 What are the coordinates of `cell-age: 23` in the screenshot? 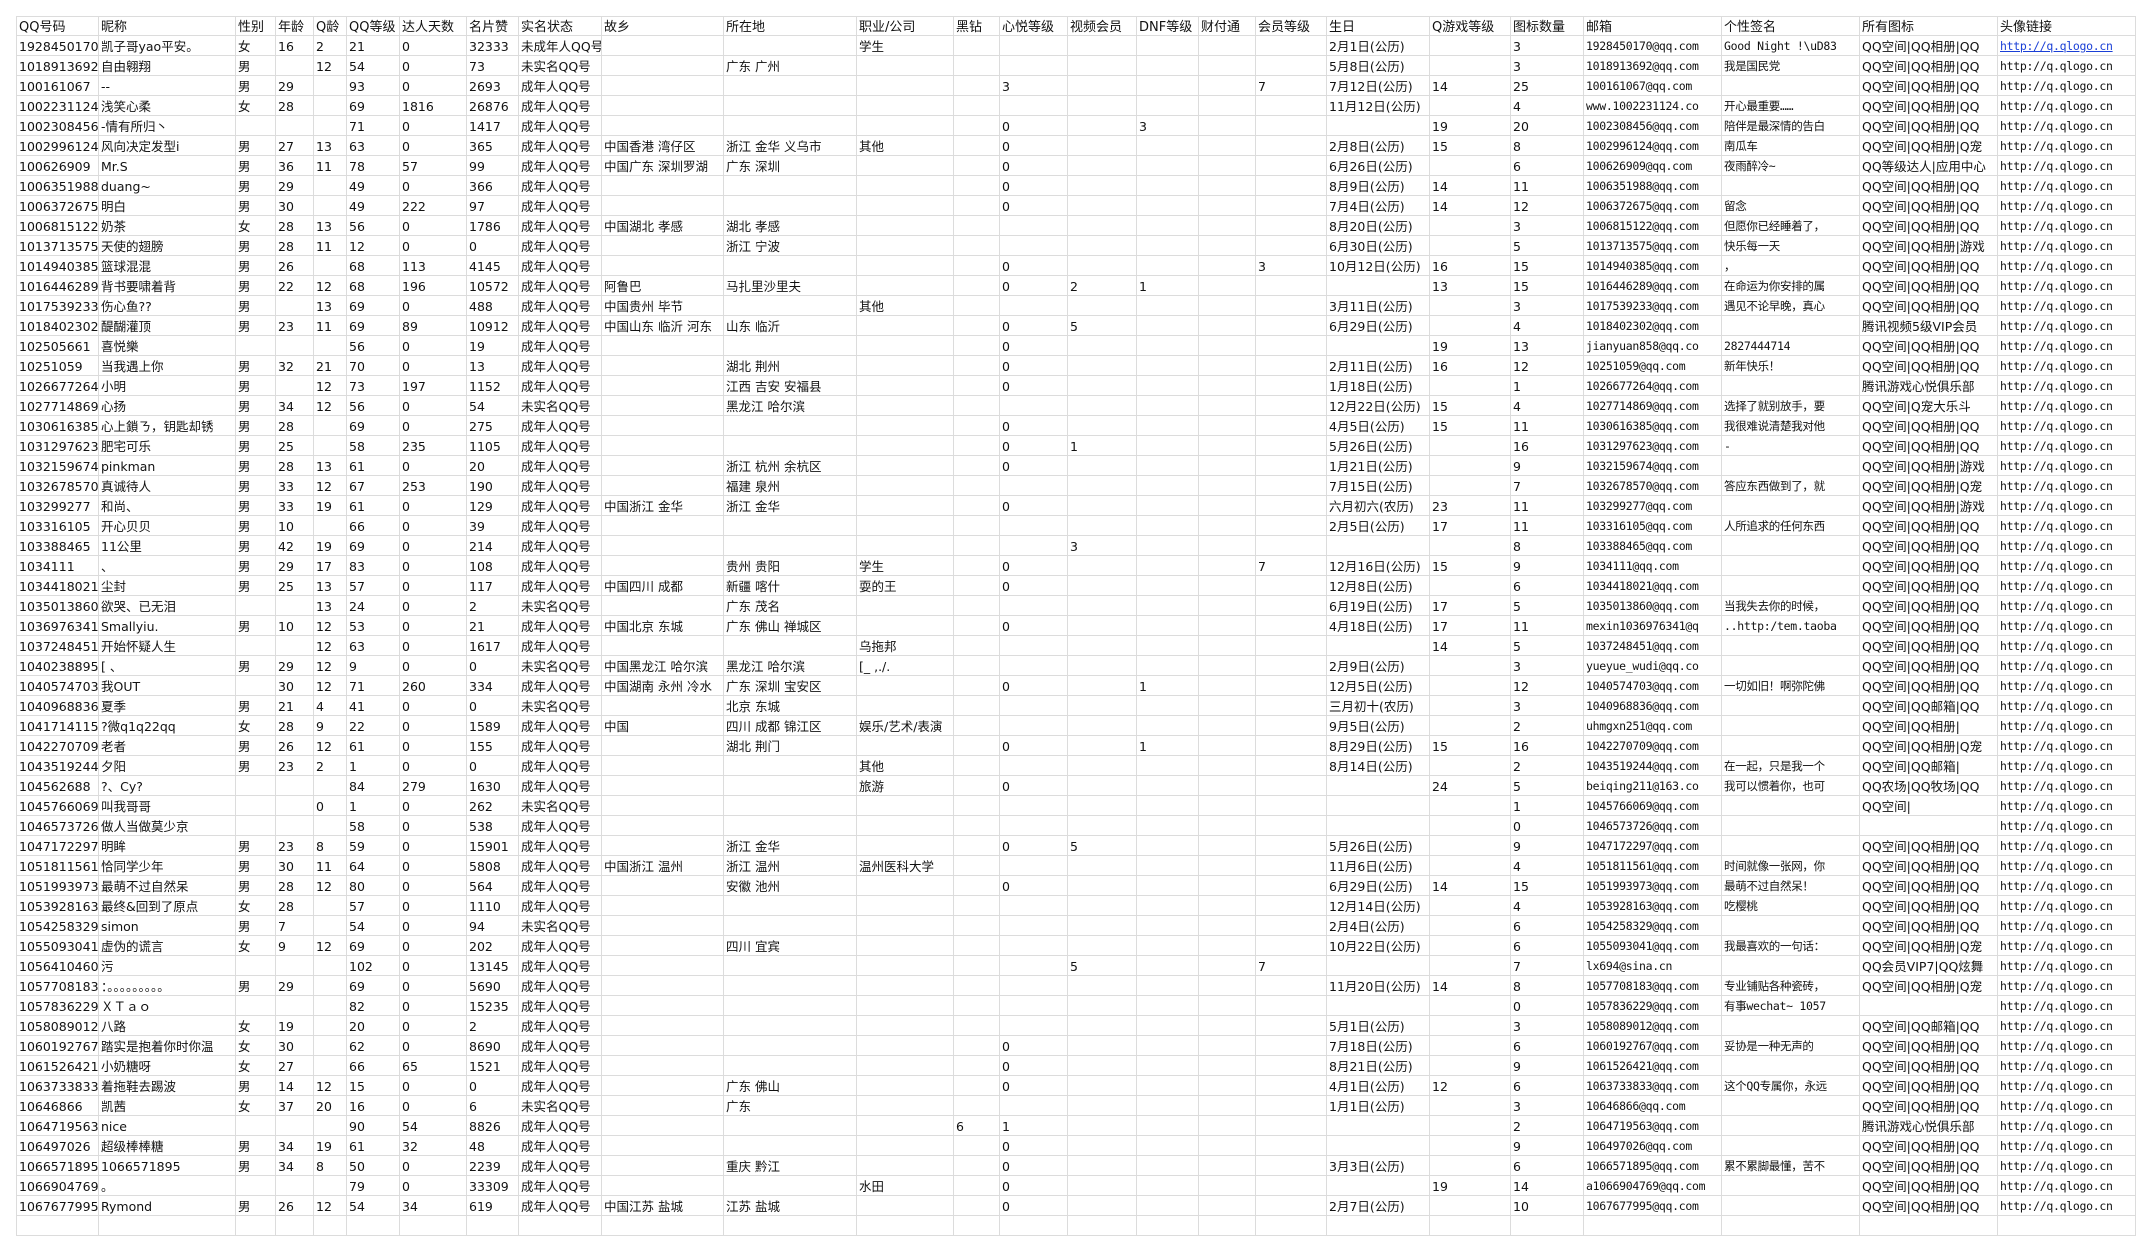 It's located at (295, 326).